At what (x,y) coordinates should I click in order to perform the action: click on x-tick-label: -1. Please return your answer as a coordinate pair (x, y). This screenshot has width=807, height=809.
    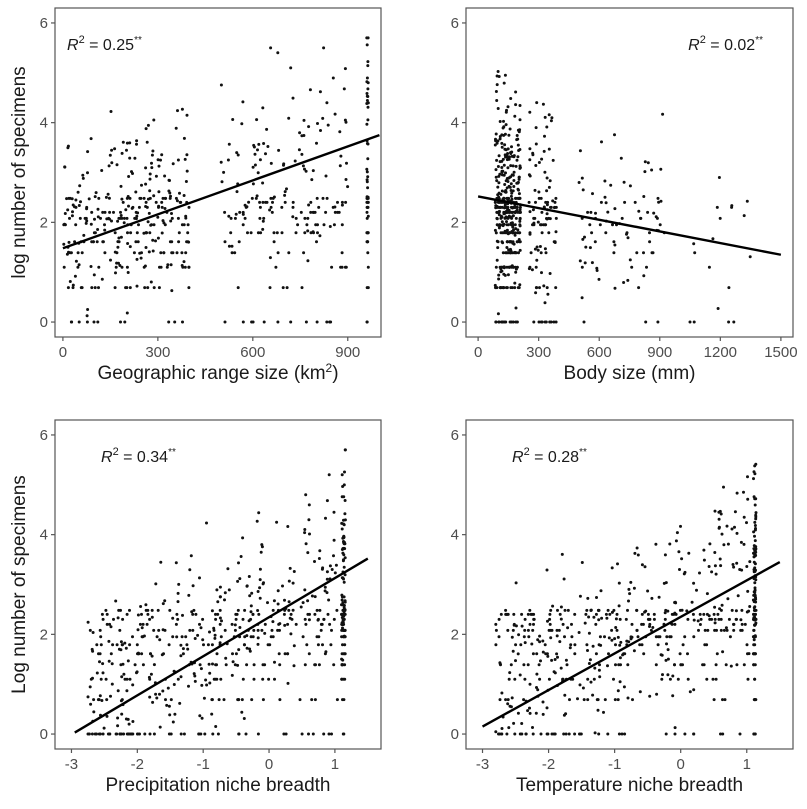
    Looking at the image, I should click on (614, 764).